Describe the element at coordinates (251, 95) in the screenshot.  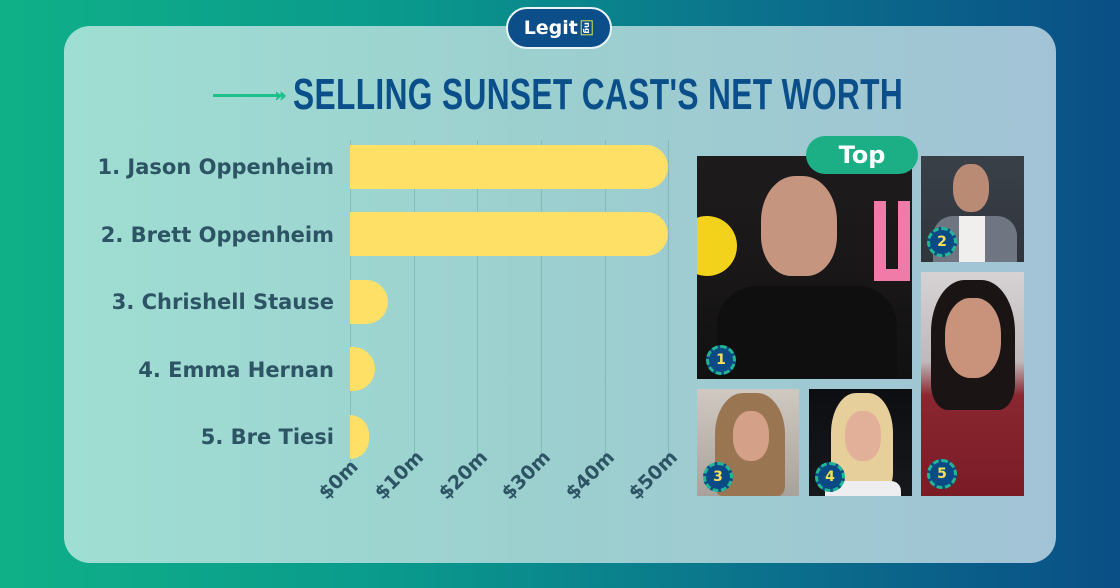
I see `double-arrow-right-icon: »` at that location.